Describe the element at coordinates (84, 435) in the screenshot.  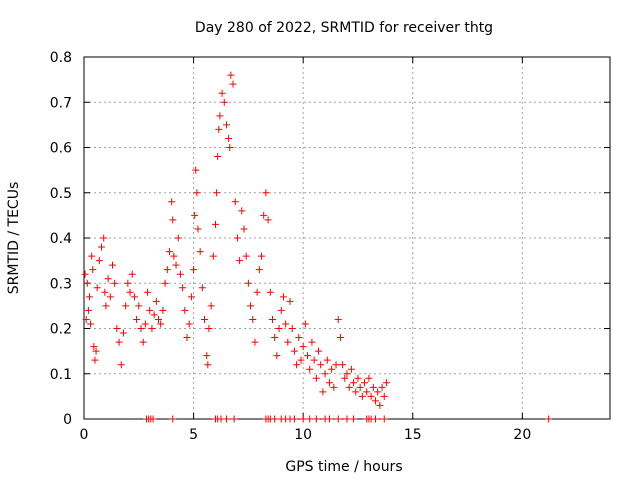
I see `x-tick-label: 0` at that location.